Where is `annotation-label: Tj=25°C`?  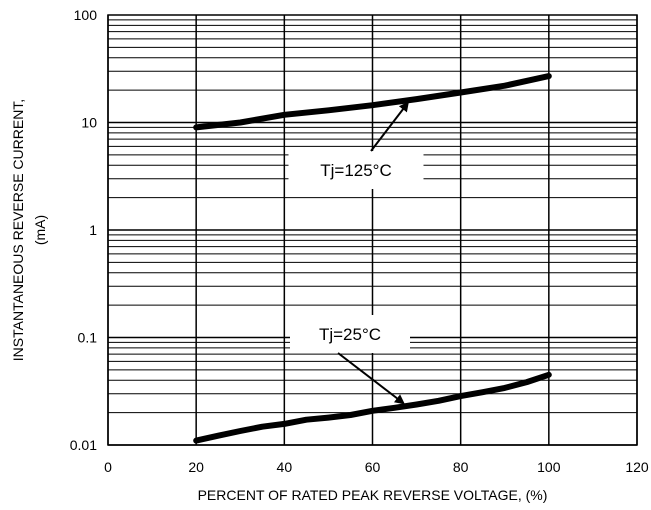
annotation-label: Tj=25°C is located at coordinates (350, 334).